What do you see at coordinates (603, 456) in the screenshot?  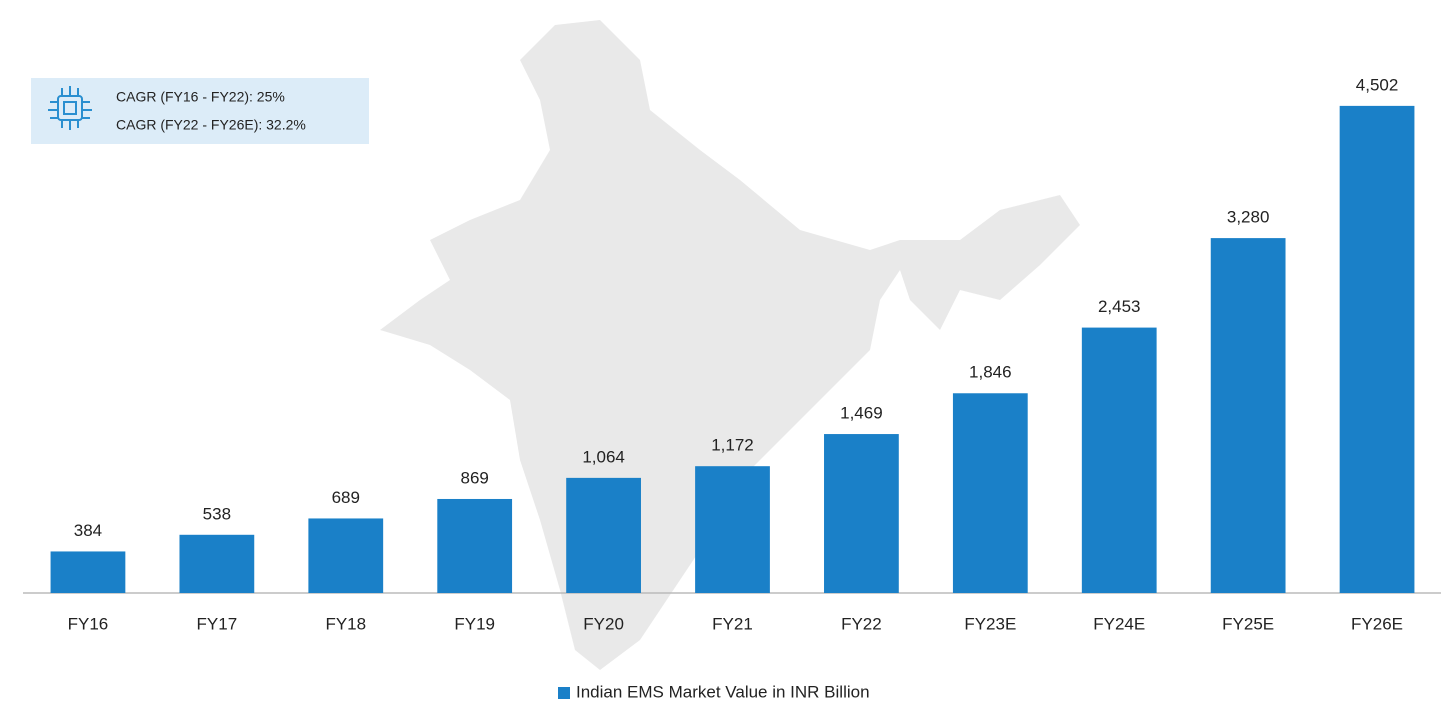 I see `data-label: 1,064` at bounding box center [603, 456].